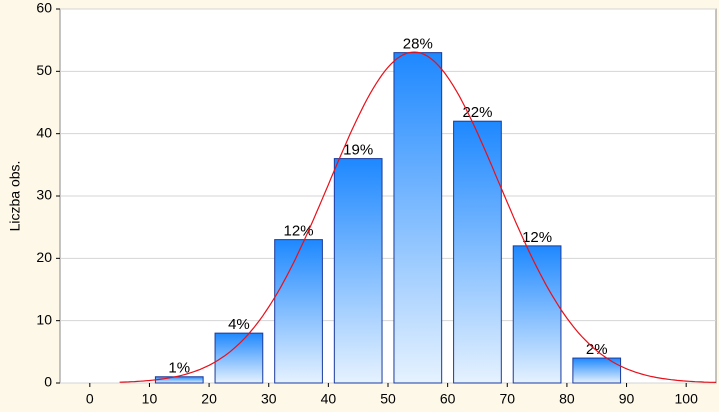  What do you see at coordinates (44, 132) in the screenshot?
I see `y-tick-label: 40` at bounding box center [44, 132].